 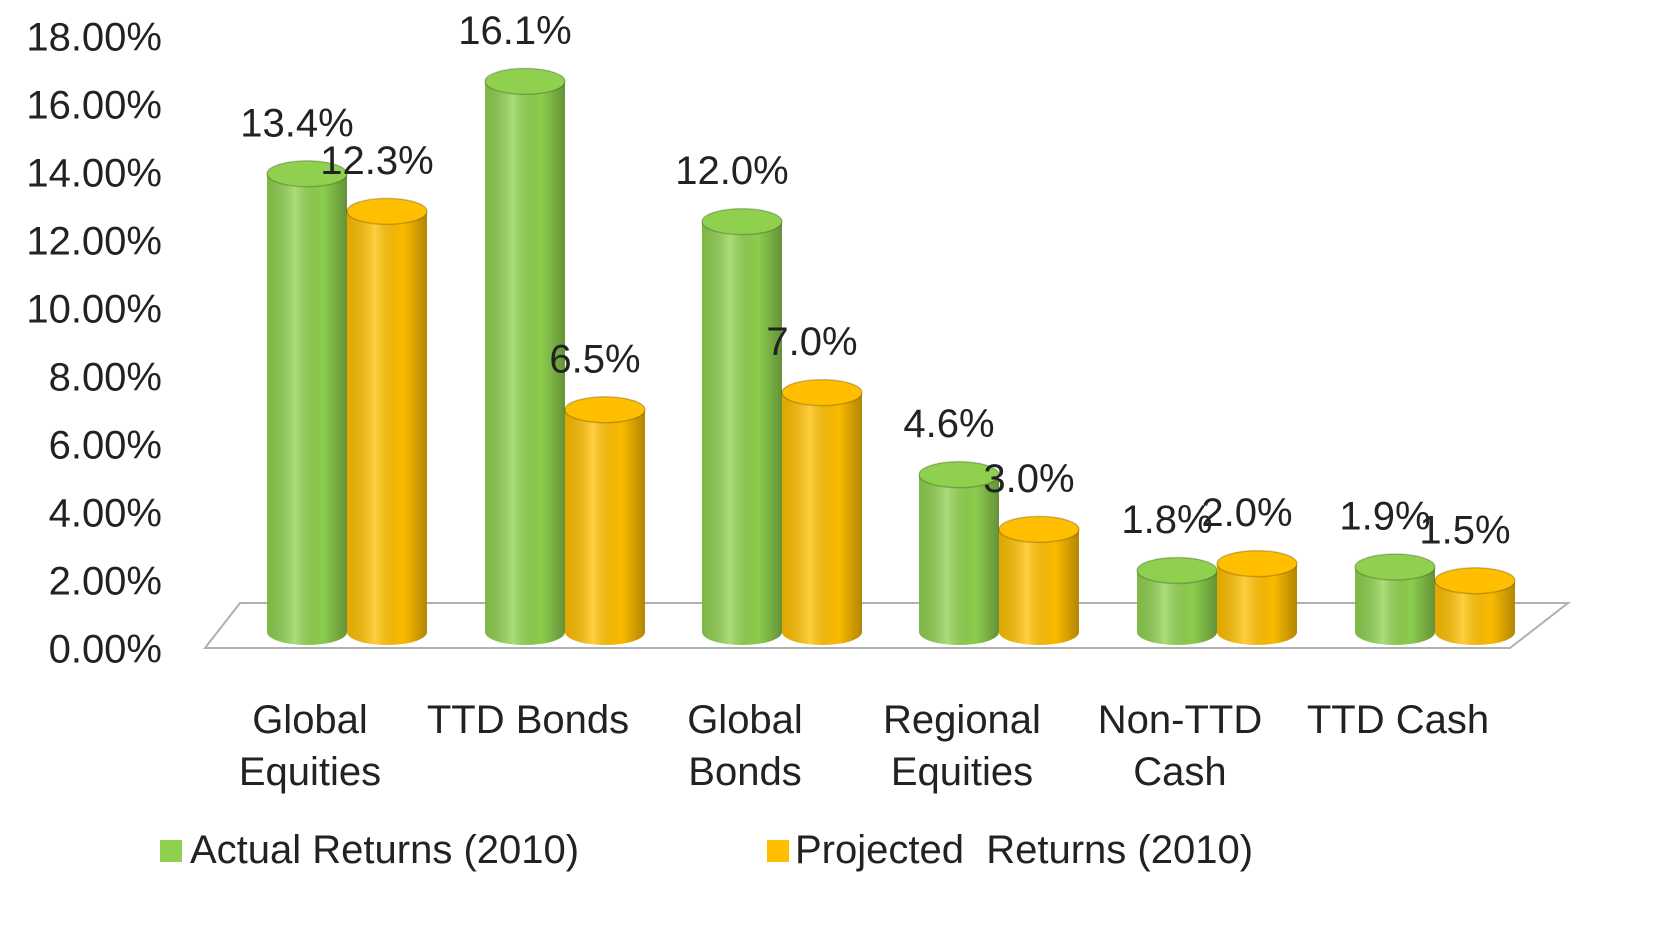 What do you see at coordinates (1398, 720) in the screenshot?
I see `x-tick-label: TTD Cash` at bounding box center [1398, 720].